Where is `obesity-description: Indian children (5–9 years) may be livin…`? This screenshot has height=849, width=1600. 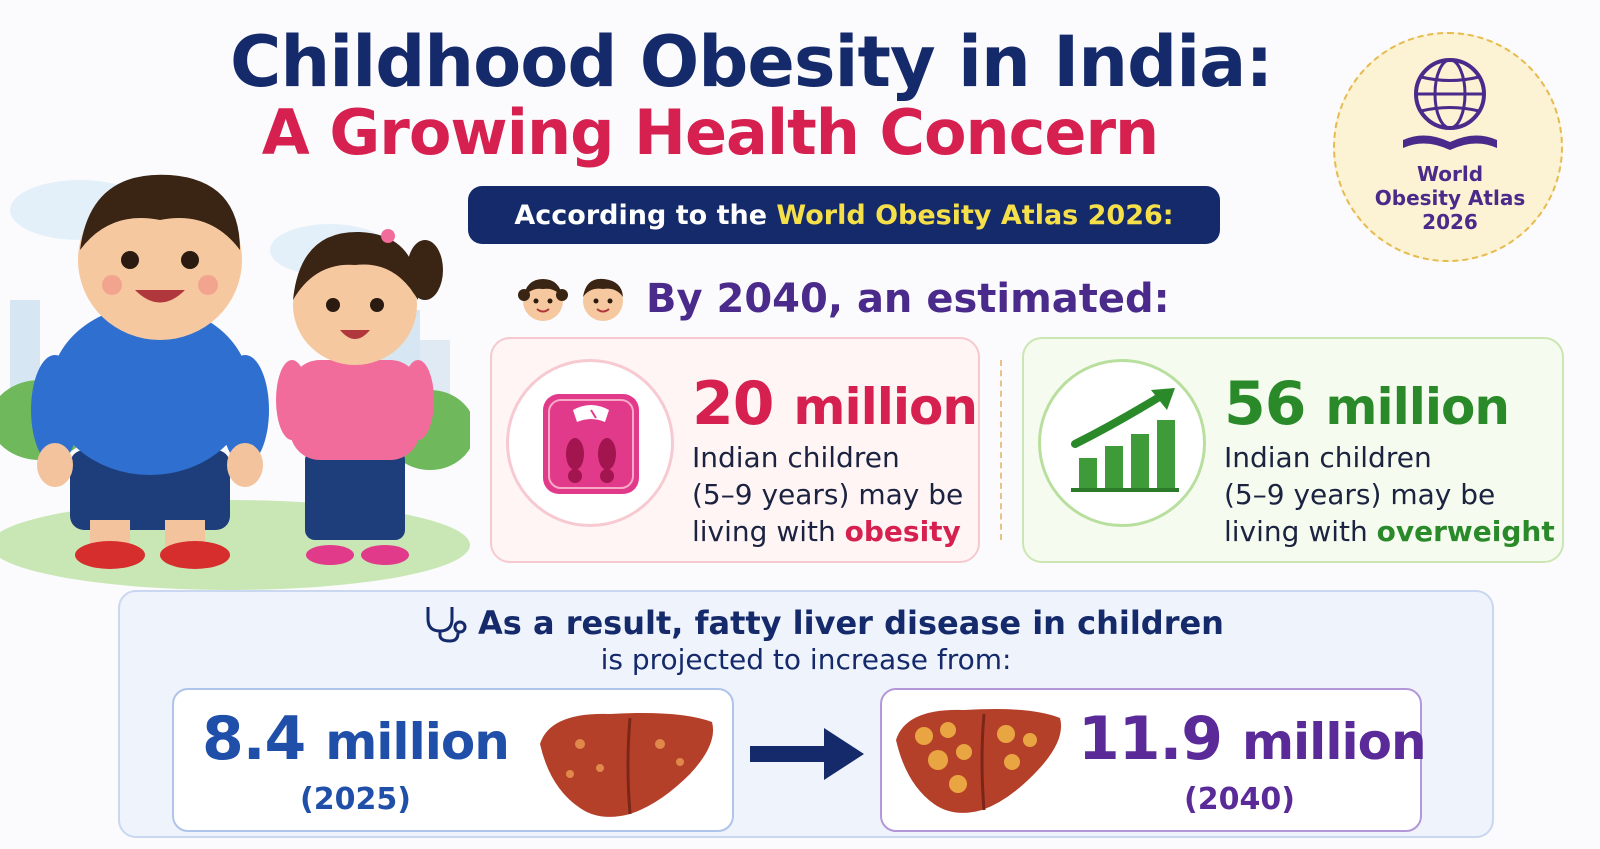
obesity-description: Indian children (5–9 years) may be livin… is located at coordinates (857, 494).